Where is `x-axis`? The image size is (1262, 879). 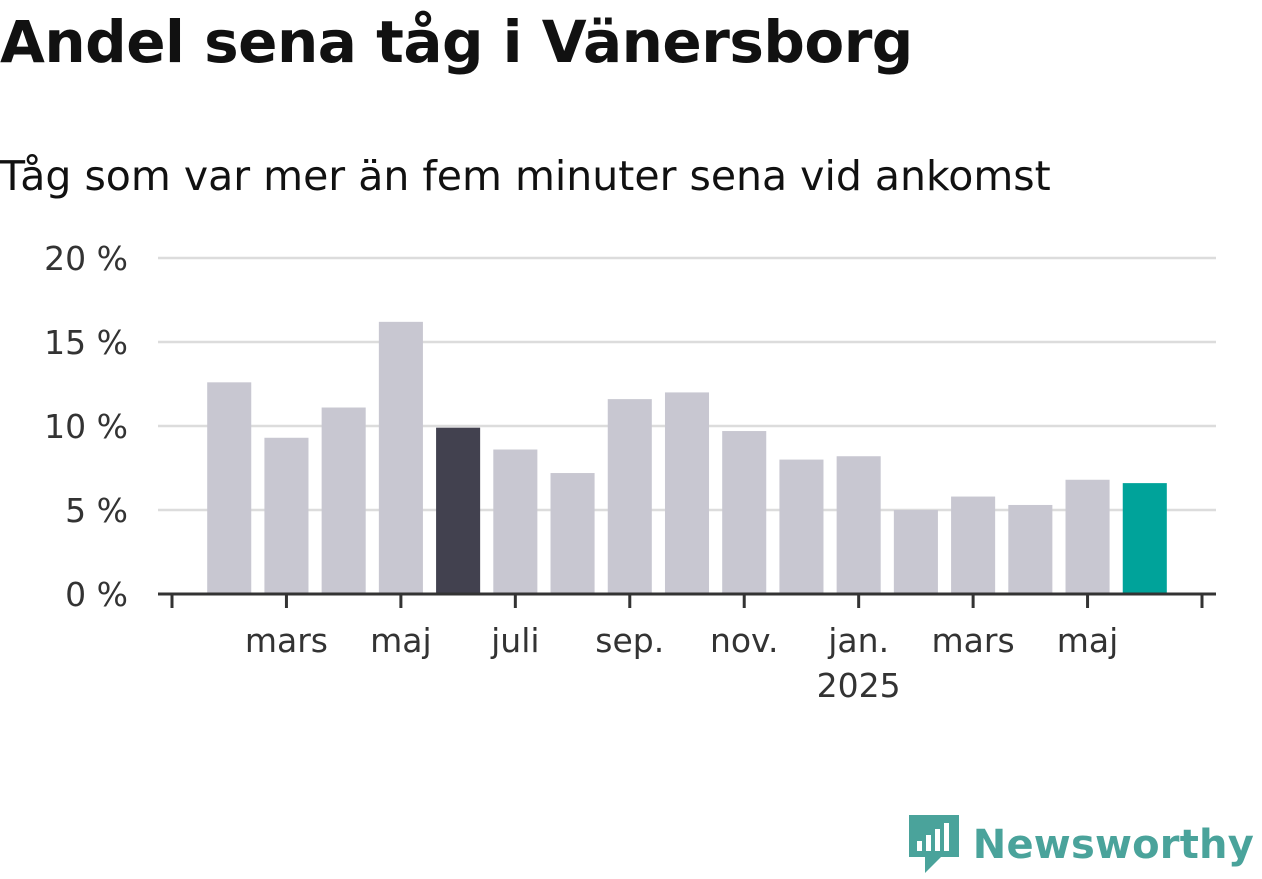
x-axis is located at coordinates (687, 600).